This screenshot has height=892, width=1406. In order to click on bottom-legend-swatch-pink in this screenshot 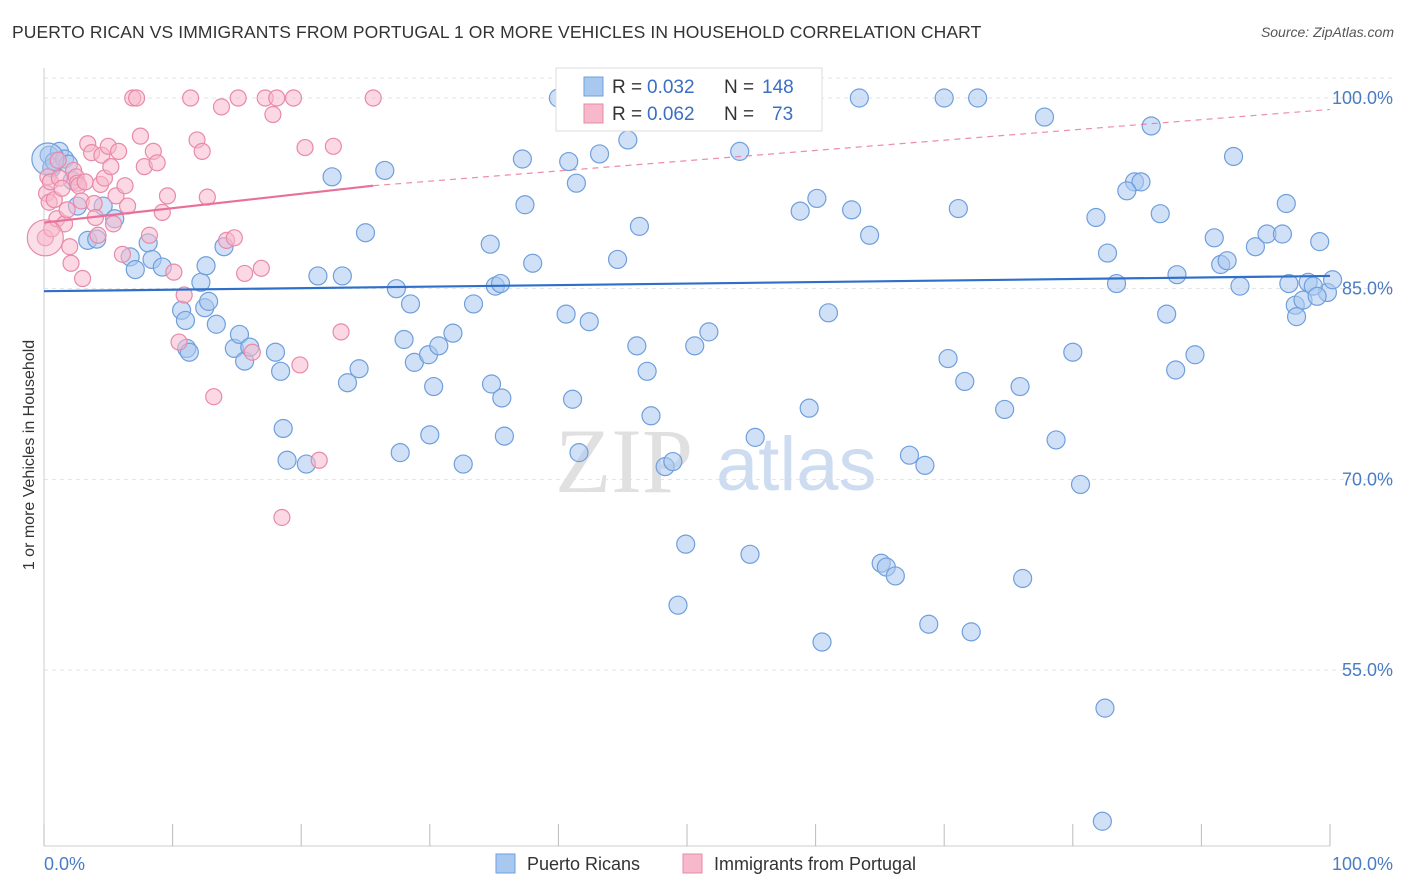, I will do `click(692, 863)`.